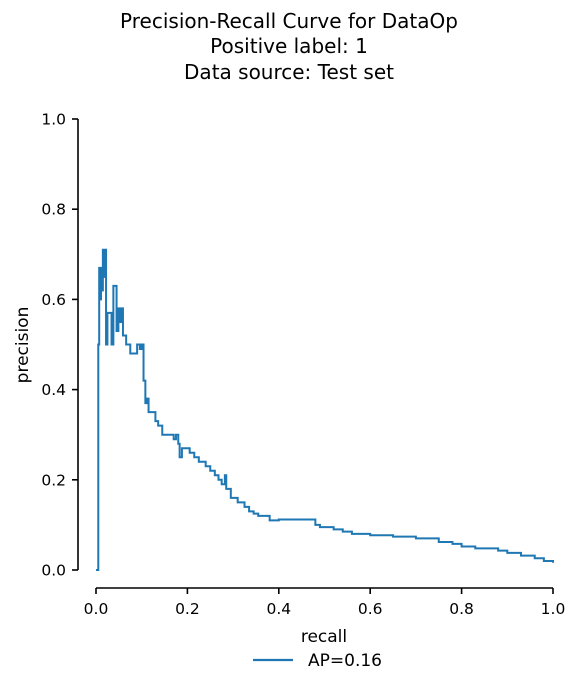 This screenshot has width=578, height=688. What do you see at coordinates (289, 72) in the screenshot?
I see `chart-title-line-3: Data source: Test set` at bounding box center [289, 72].